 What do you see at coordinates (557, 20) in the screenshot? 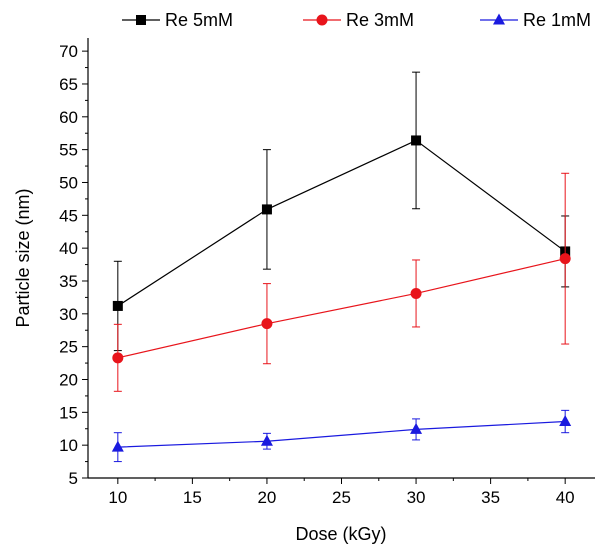
I see `legend-label: Re 1mM` at bounding box center [557, 20].